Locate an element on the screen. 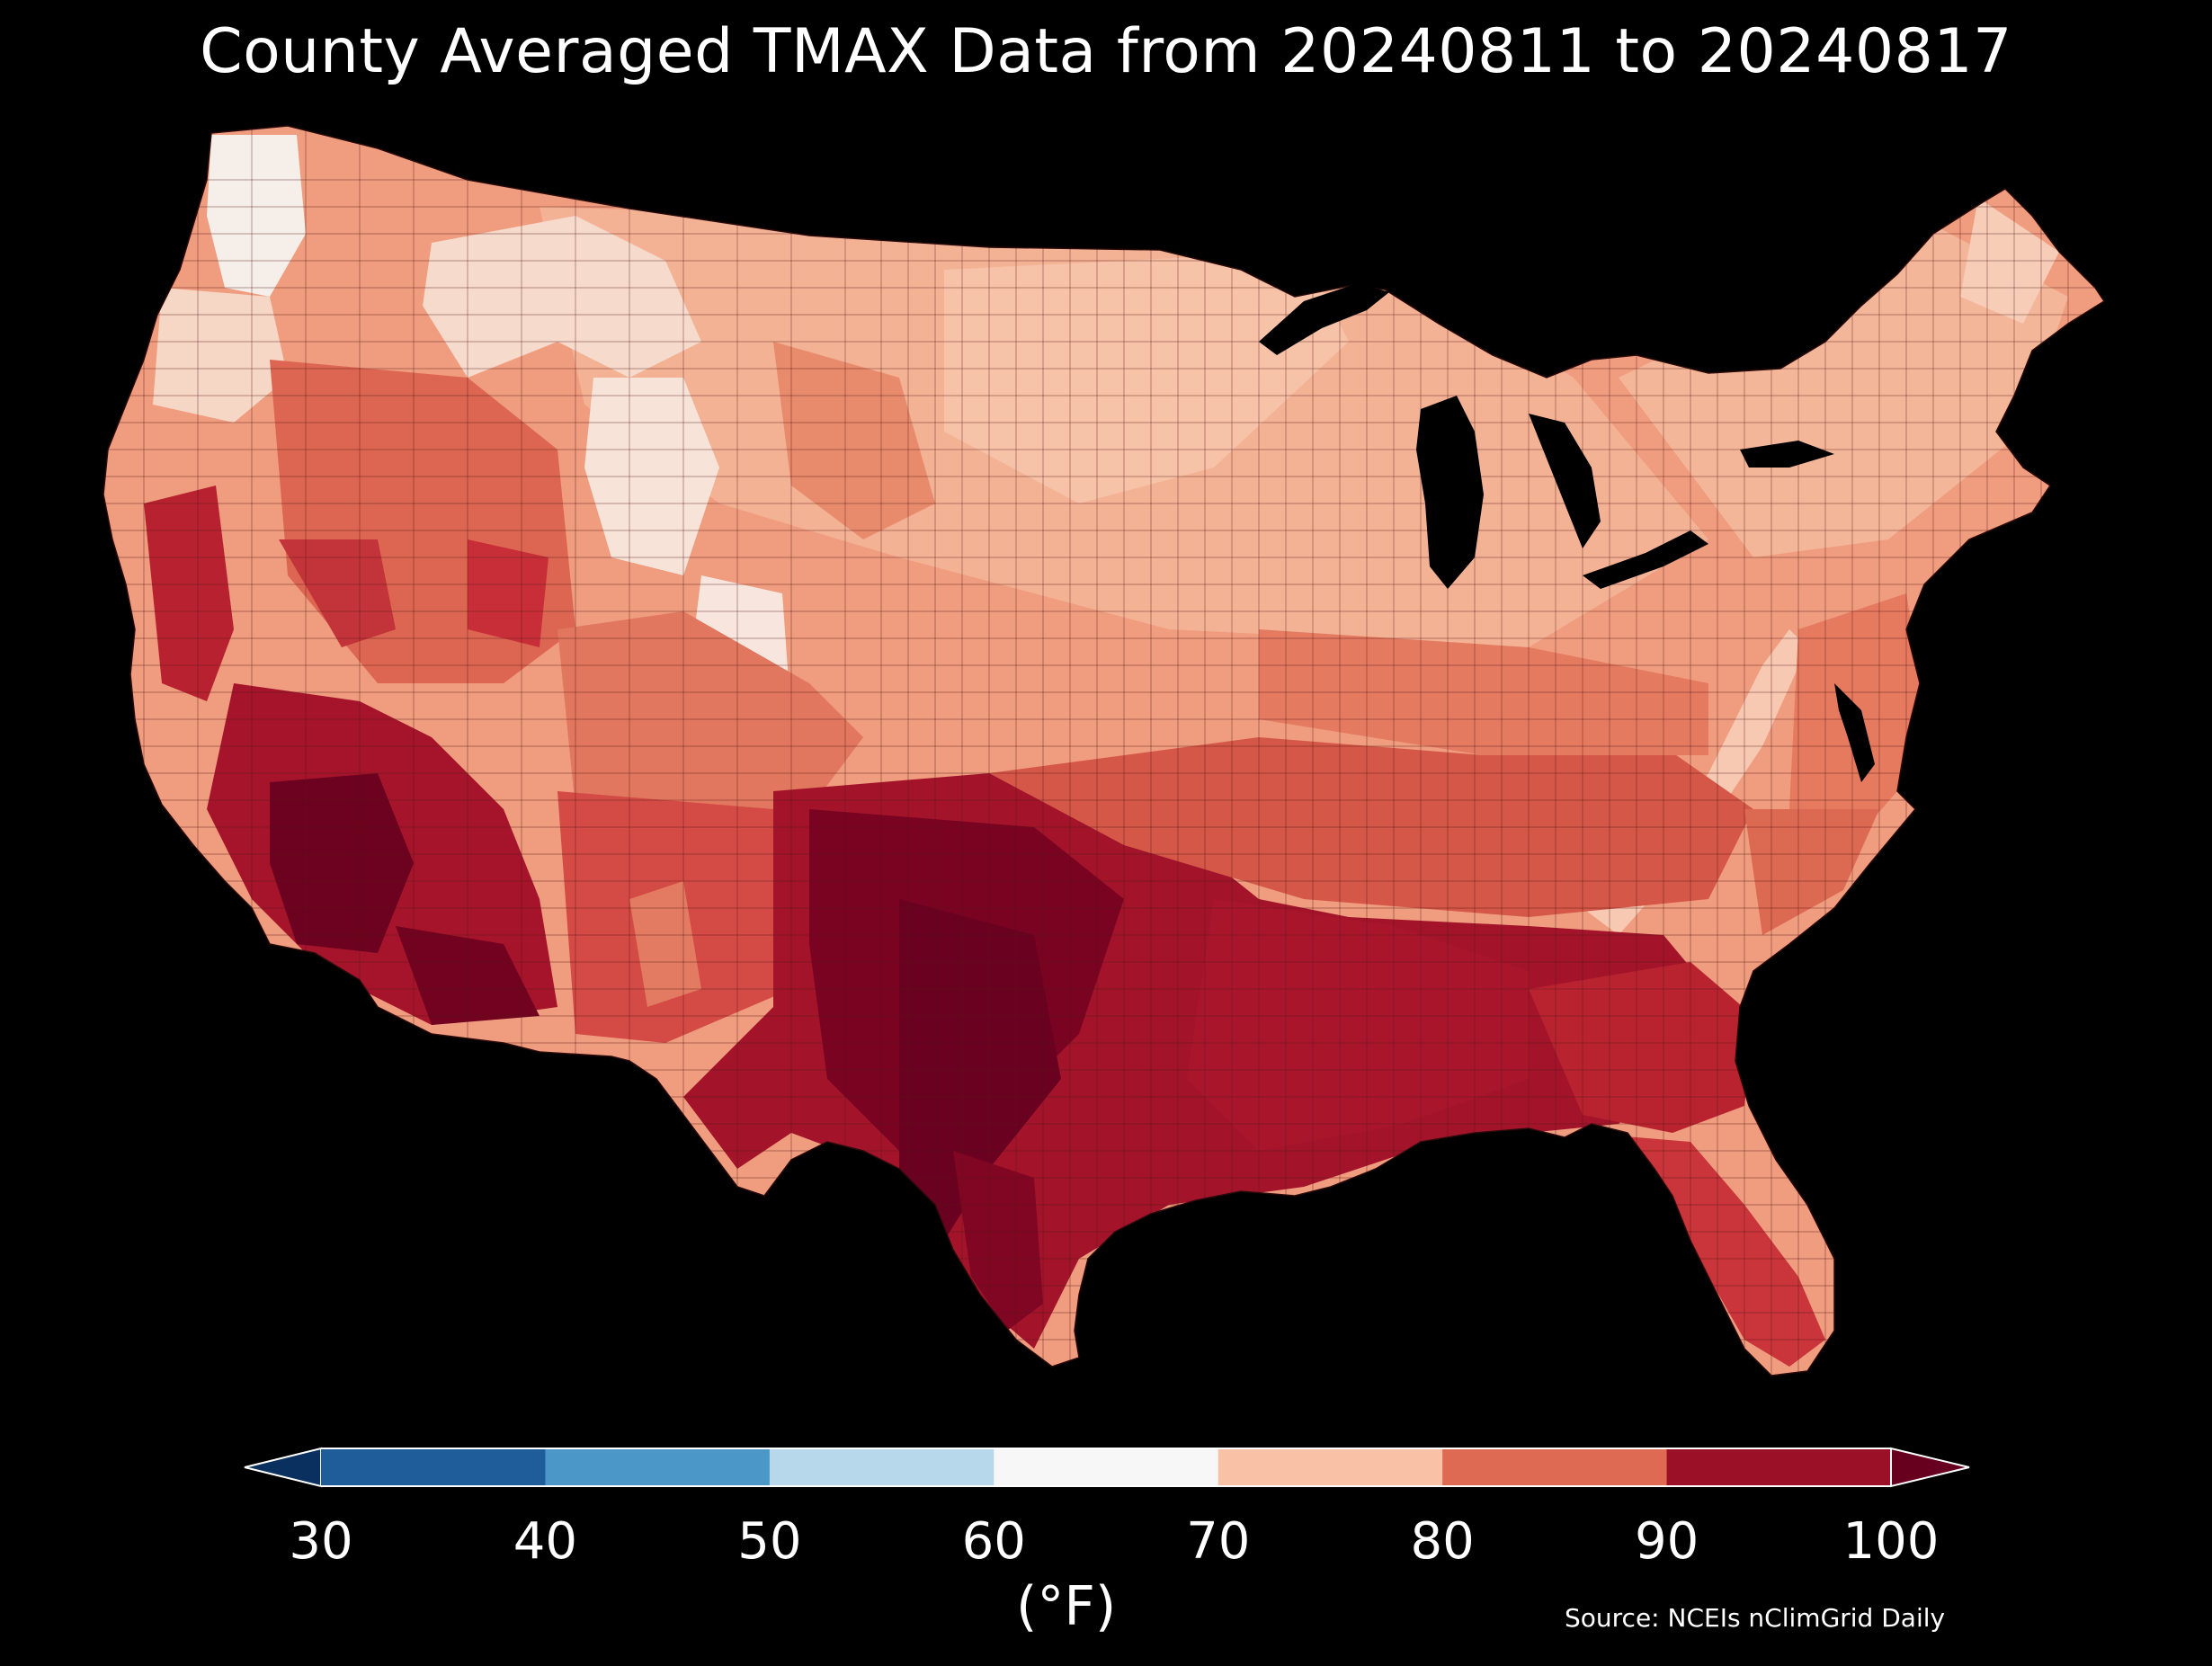  source-credit: Source: NCEIs nClimGrid Daily is located at coordinates (1755, 1618).